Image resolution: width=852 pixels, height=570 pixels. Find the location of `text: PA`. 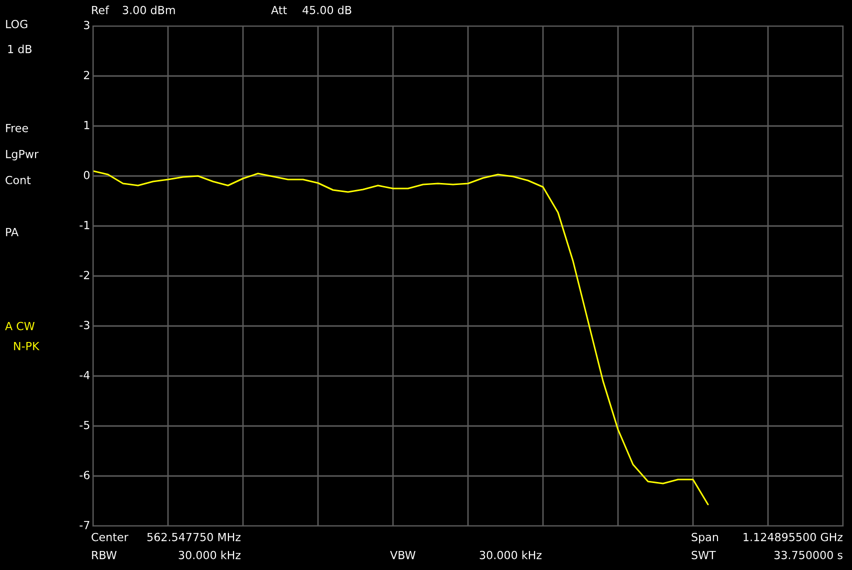

text: PA is located at coordinates (12, 232).